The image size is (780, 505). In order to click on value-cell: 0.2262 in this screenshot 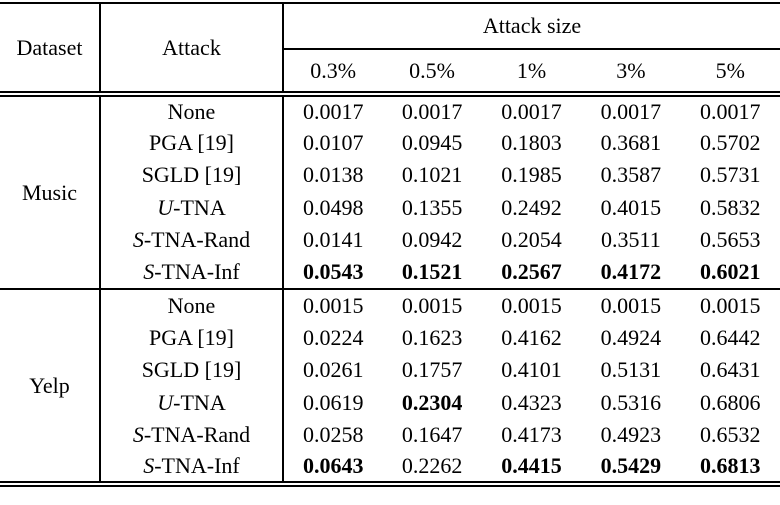, I will do `click(432, 466)`.